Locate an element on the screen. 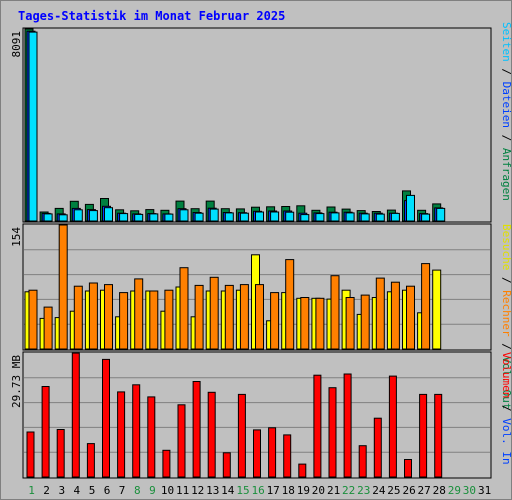 The width and height of the screenshot is (512, 500). x-tick-label: 22 is located at coordinates (348, 490).